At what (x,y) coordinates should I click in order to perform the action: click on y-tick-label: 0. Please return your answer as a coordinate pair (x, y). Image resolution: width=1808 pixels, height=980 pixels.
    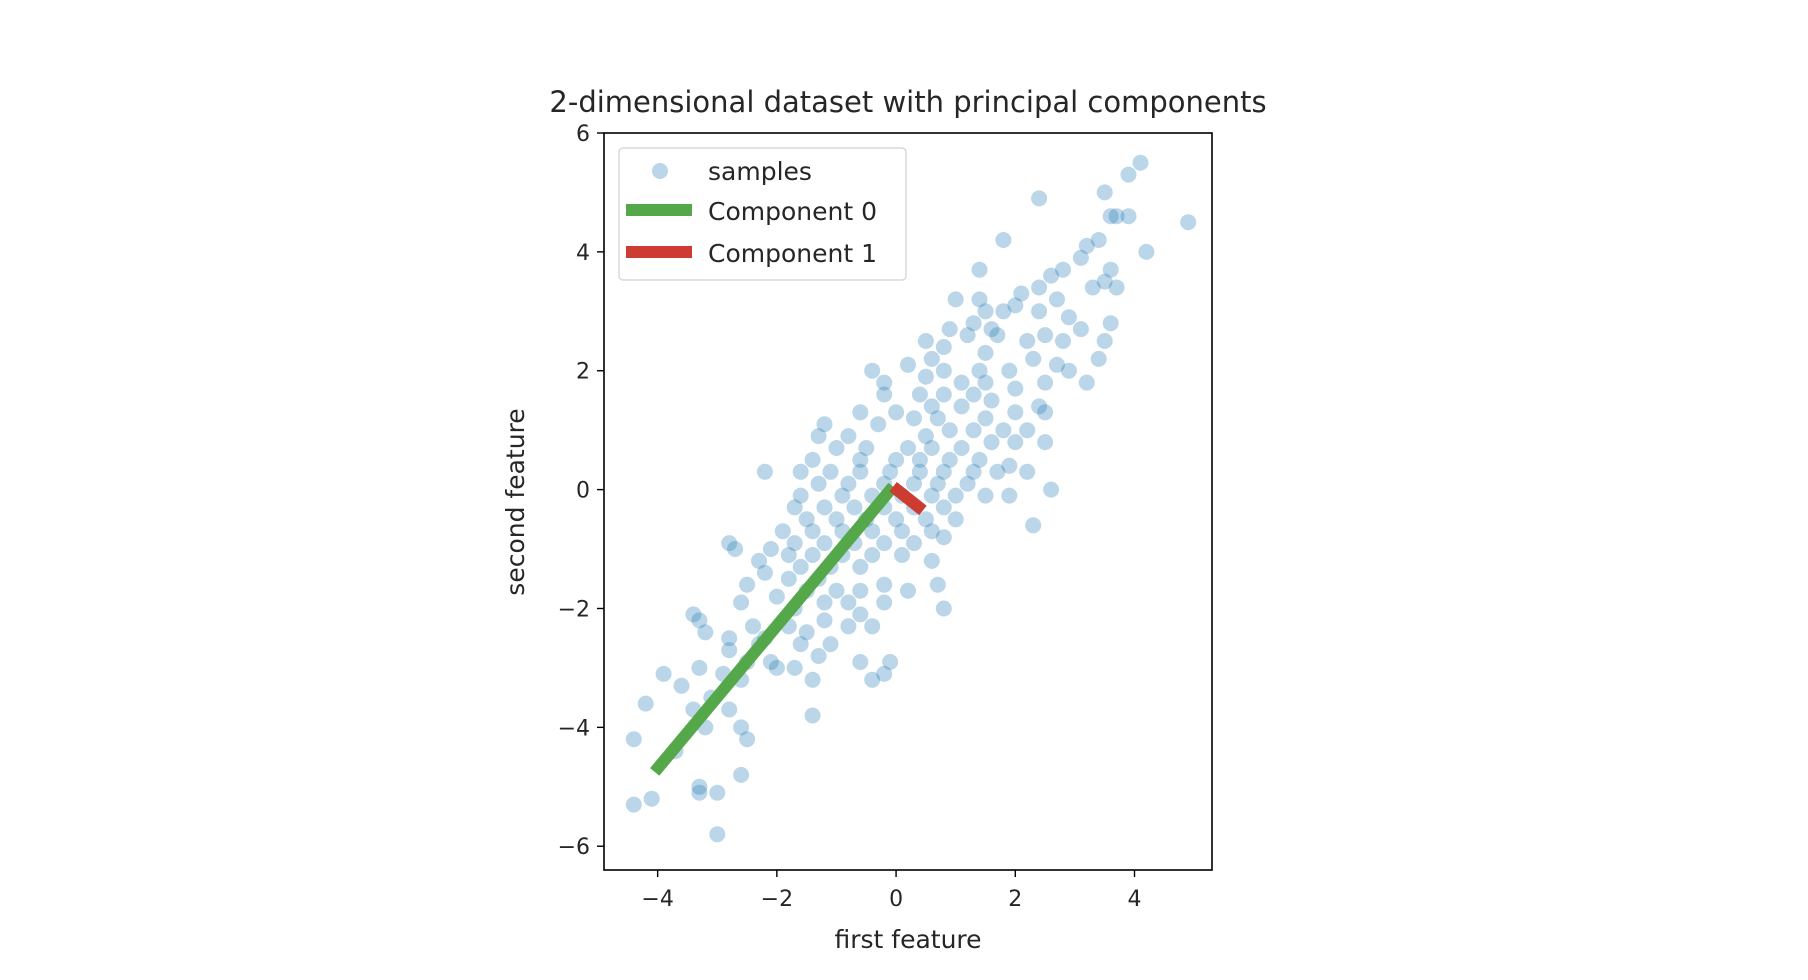
    Looking at the image, I should click on (583, 491).